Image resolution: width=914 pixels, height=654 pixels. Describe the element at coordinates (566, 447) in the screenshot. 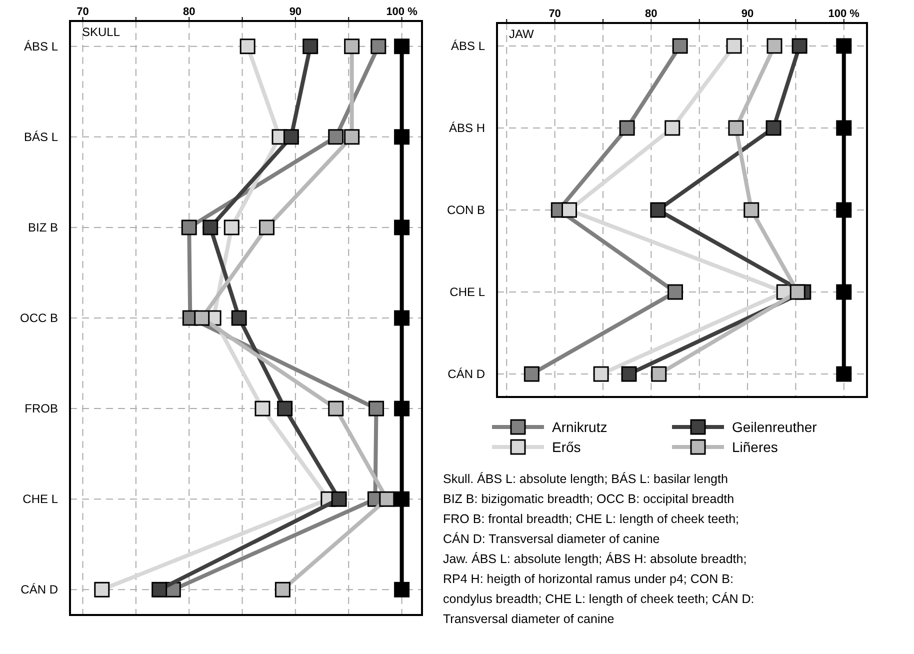

I see `legend-label: Erős` at that location.